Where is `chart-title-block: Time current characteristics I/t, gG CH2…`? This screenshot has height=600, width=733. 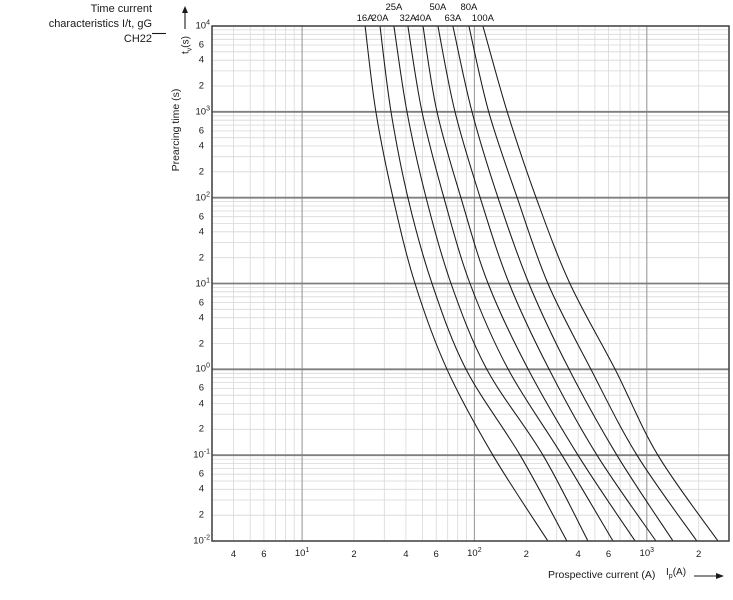
chart-title-block: Time current characteristics I/t, gG CH2… is located at coordinates (76, 24).